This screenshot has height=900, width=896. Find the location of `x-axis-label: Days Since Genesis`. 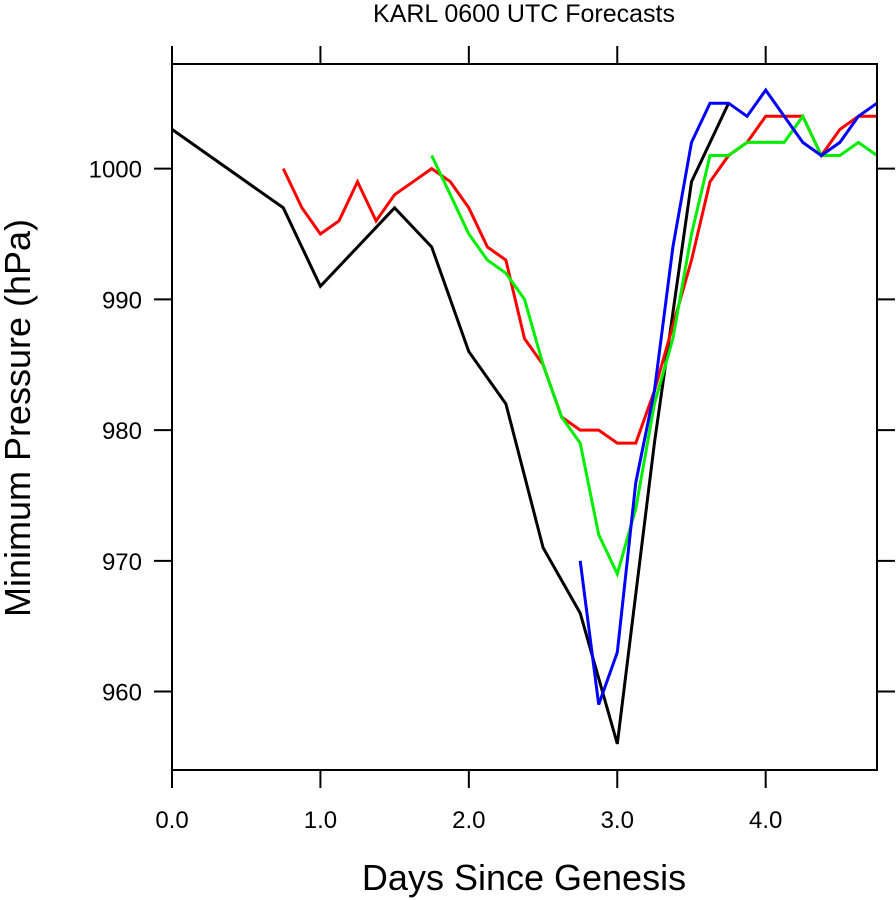

x-axis-label: Days Since Genesis is located at coordinates (524, 877).